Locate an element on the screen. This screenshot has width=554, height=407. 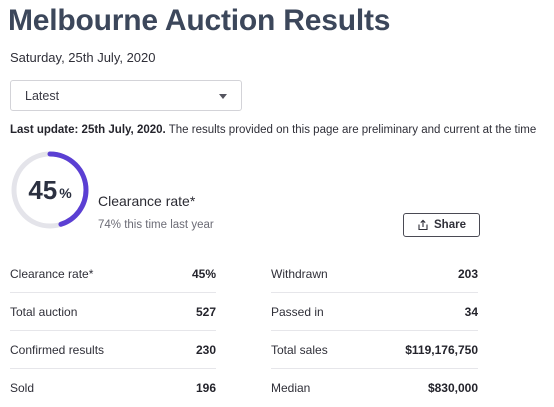
page-title: Melbourne Auction Results is located at coordinates (199, 20).